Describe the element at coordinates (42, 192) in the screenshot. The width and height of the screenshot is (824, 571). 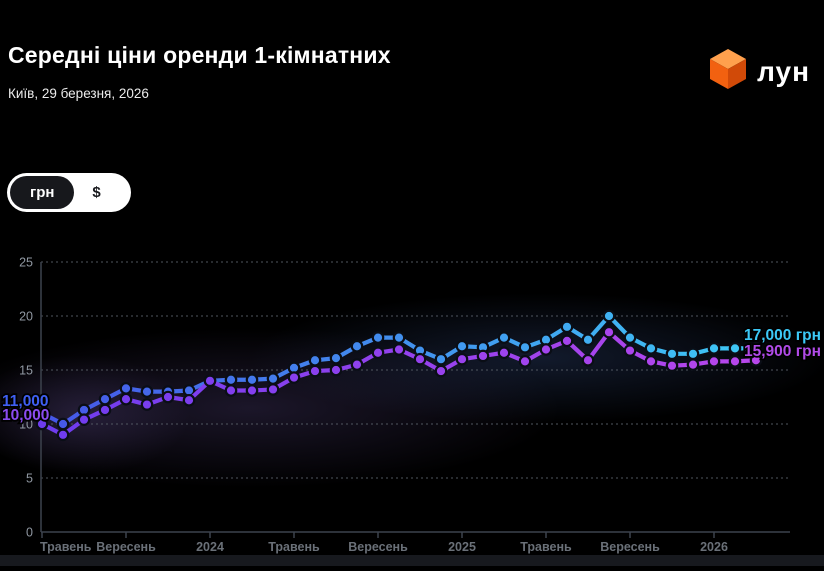
I see `toggle-option-uah: грн` at that location.